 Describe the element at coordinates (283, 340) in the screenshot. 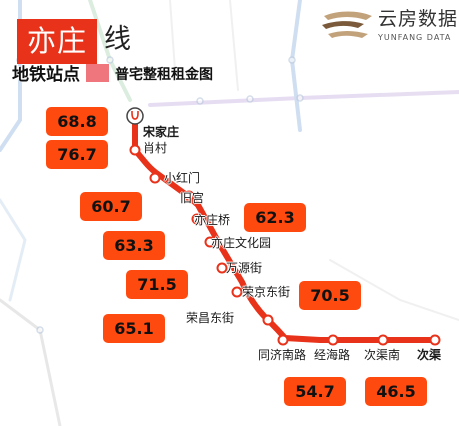

I see `station-dot-tongjinanlu` at that location.